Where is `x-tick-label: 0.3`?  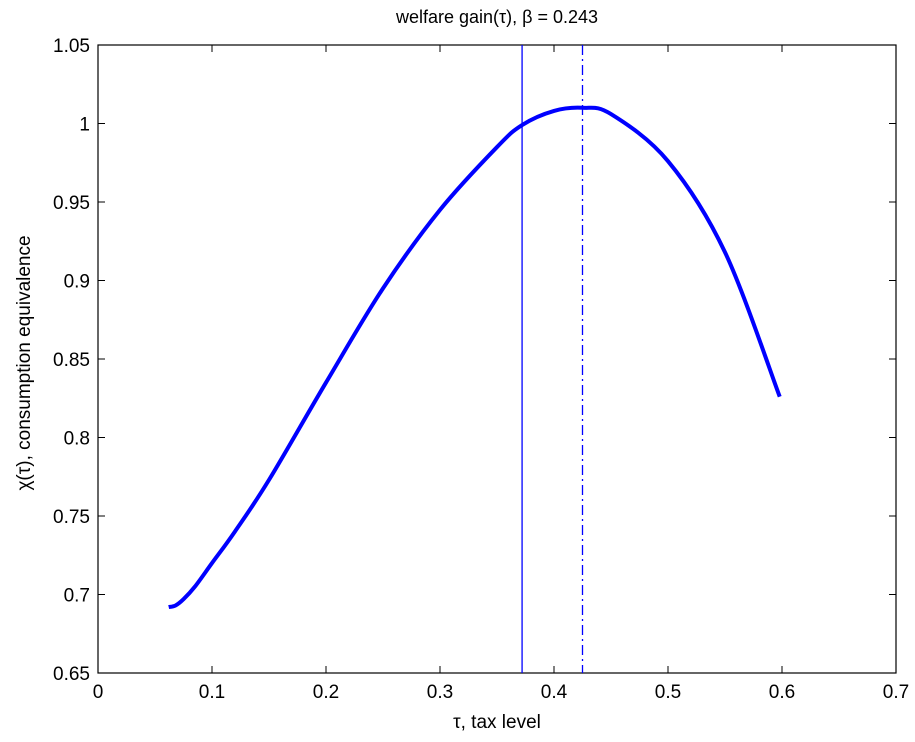 x-tick-label: 0.3 is located at coordinates (440, 692).